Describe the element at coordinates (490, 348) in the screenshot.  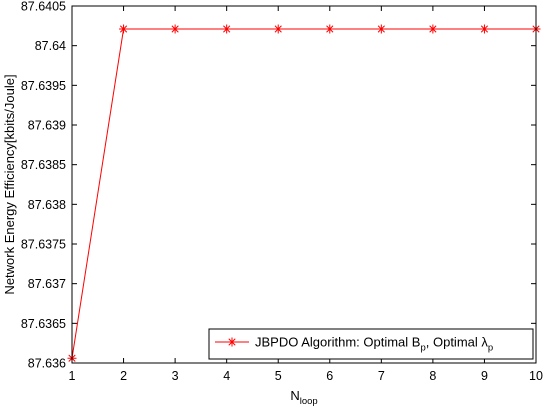
I see `legend-label-sub2: p` at that location.